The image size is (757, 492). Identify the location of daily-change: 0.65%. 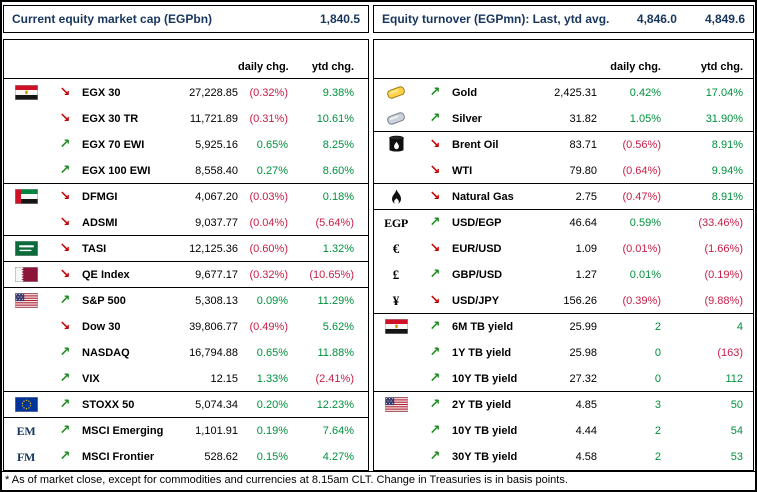
(272, 352).